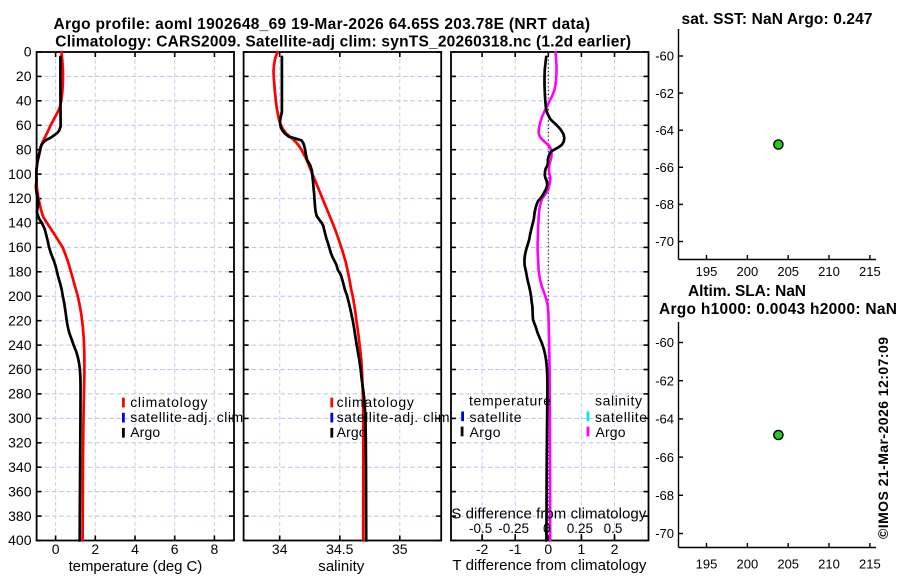 The width and height of the screenshot is (900, 580). I want to click on svg-text: sat. SST: NaN Argo: 0.247, so click(777, 19).